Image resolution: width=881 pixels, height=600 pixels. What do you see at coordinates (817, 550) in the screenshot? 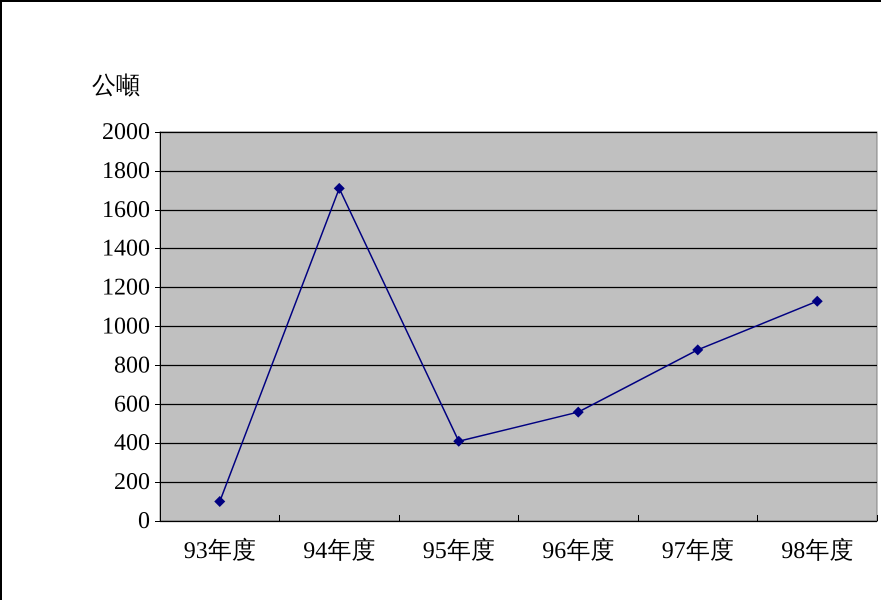
I see `x-tick-label: 98年度` at bounding box center [817, 550].